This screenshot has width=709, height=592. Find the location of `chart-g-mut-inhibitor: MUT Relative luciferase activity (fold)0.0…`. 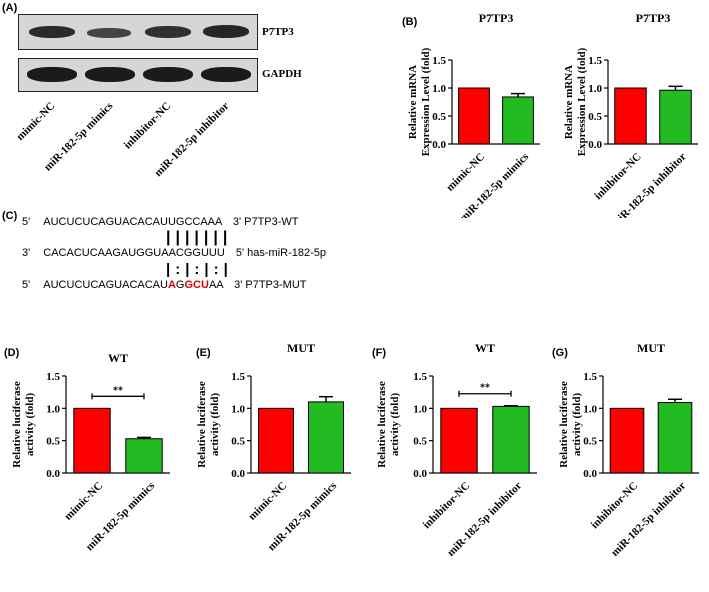

chart-g-mut-inhibitor: MUT Relative luciferase activity (fold)0.0… is located at coordinates (628, 450).